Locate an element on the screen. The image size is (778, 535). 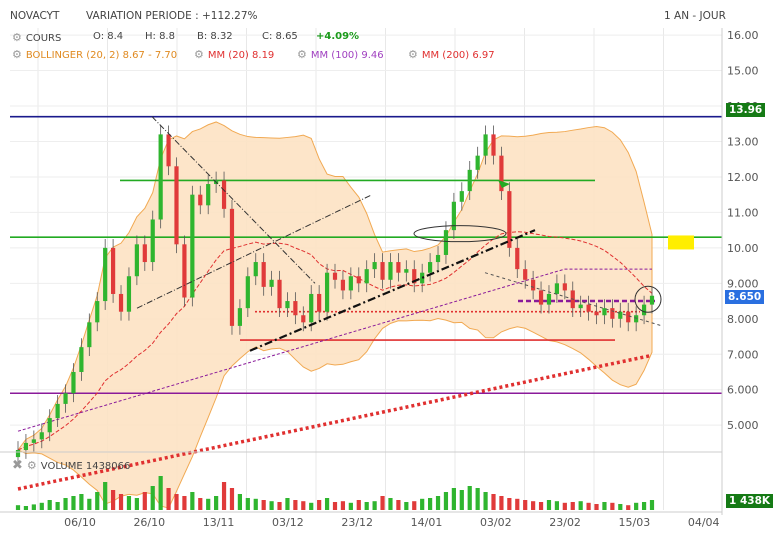
legend-close: C: 8.65 is located at coordinates (280, 36).